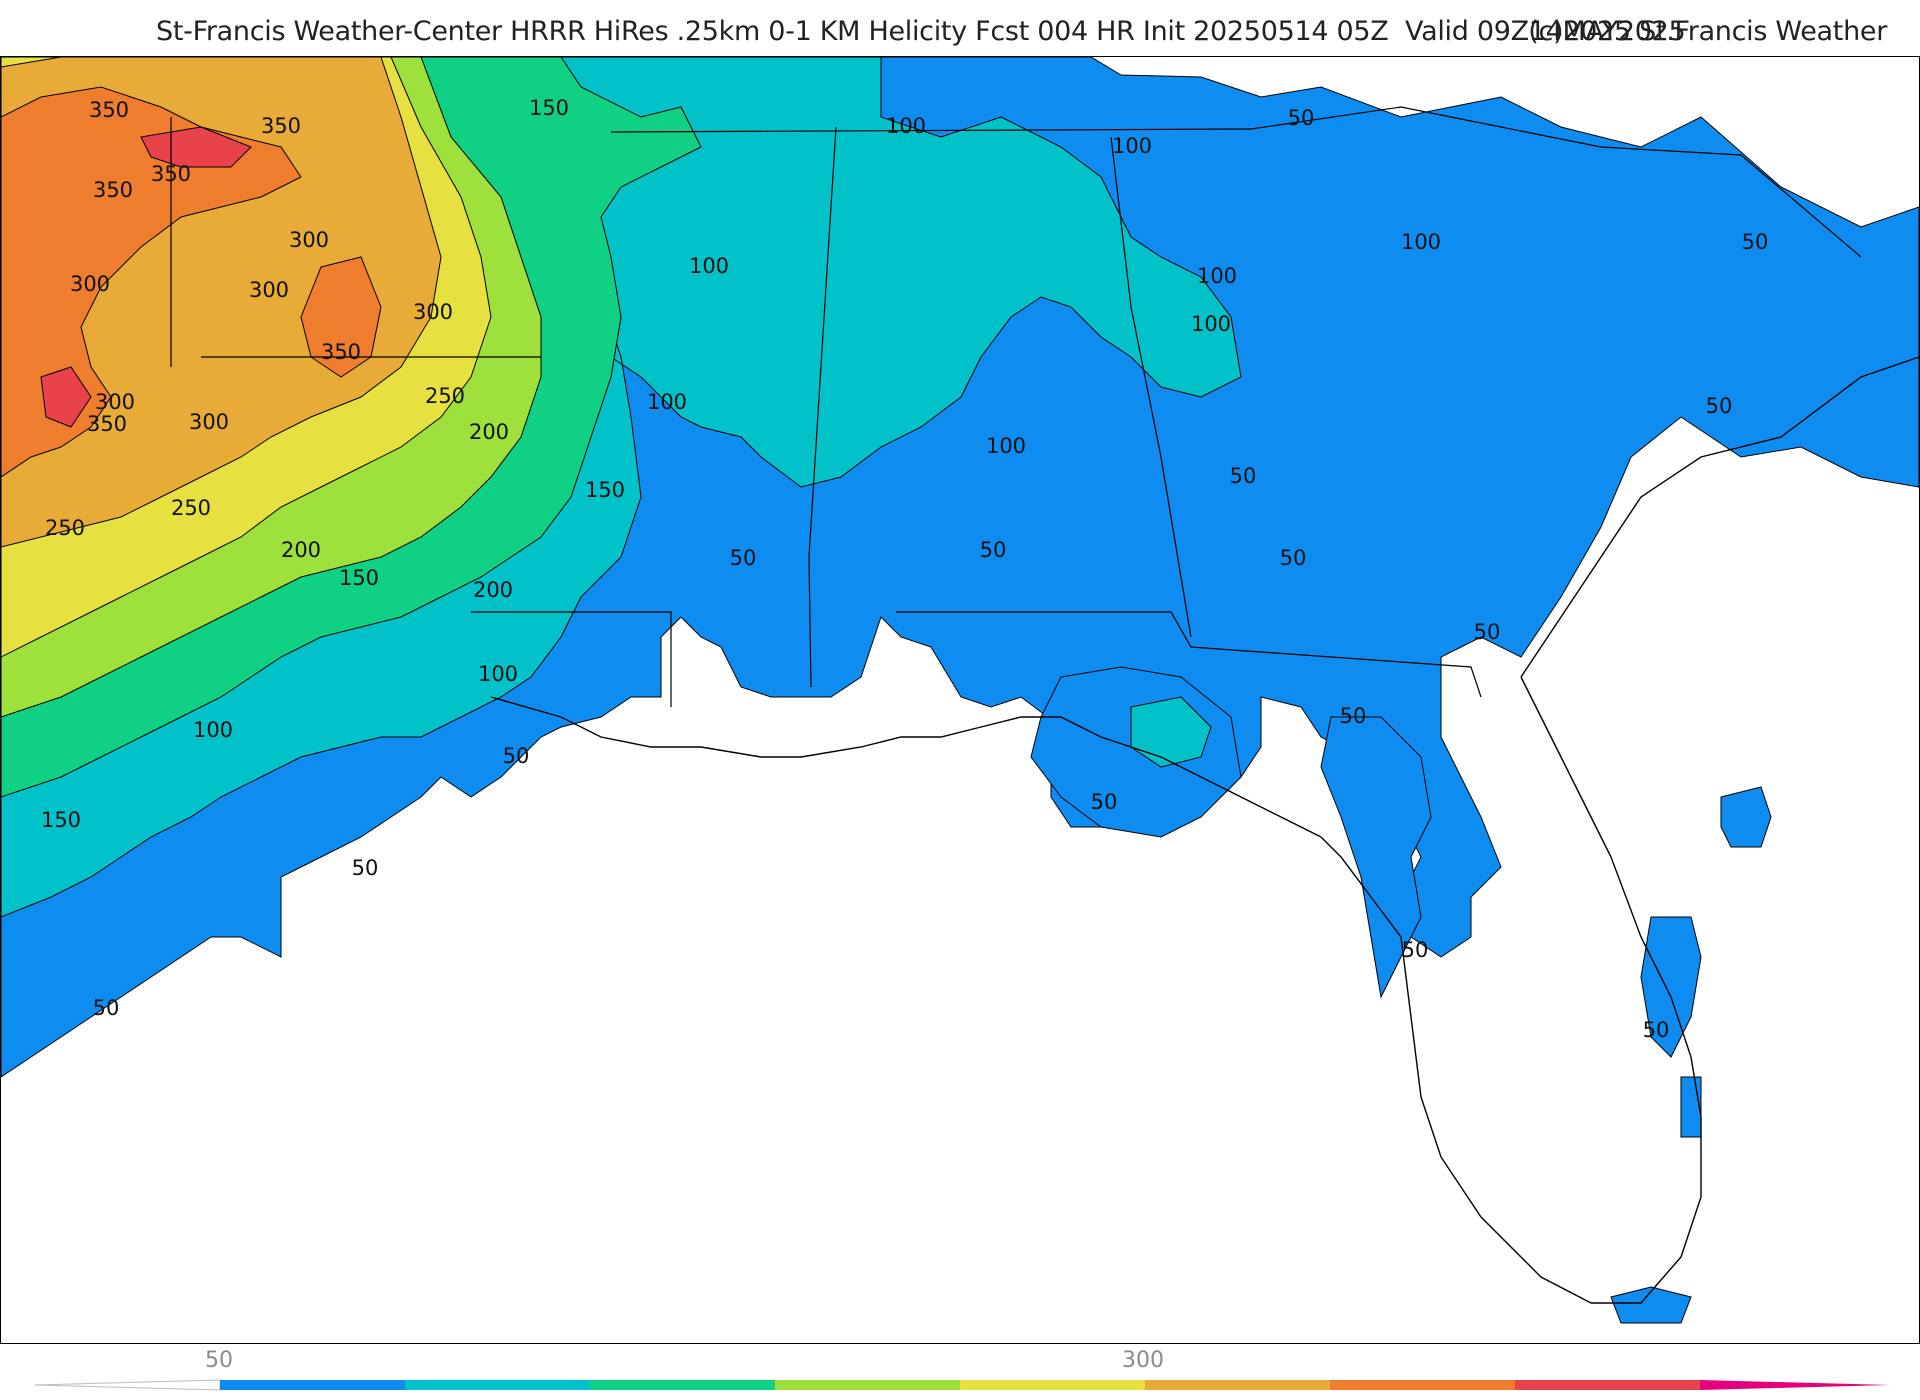 The image size is (1920, 1400). Describe the element at coordinates (1143, 1360) in the screenshot. I see `colorbar-tick-label: 300` at that location.